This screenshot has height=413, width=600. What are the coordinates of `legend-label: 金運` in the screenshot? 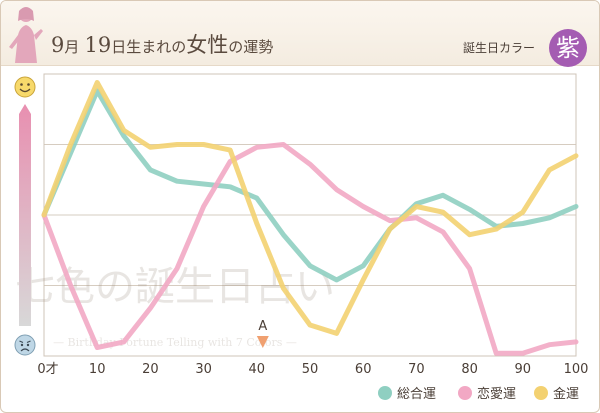 It's located at (566, 394).